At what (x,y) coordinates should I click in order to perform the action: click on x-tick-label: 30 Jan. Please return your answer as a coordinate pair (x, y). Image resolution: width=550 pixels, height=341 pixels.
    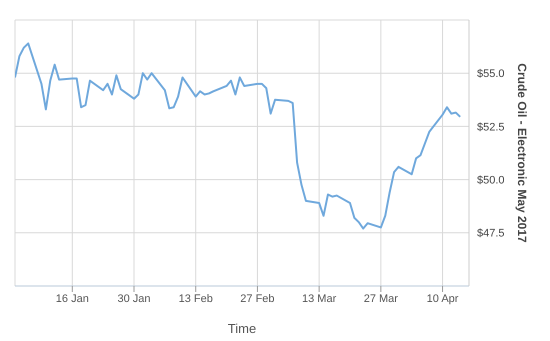
    Looking at the image, I should click on (134, 298).